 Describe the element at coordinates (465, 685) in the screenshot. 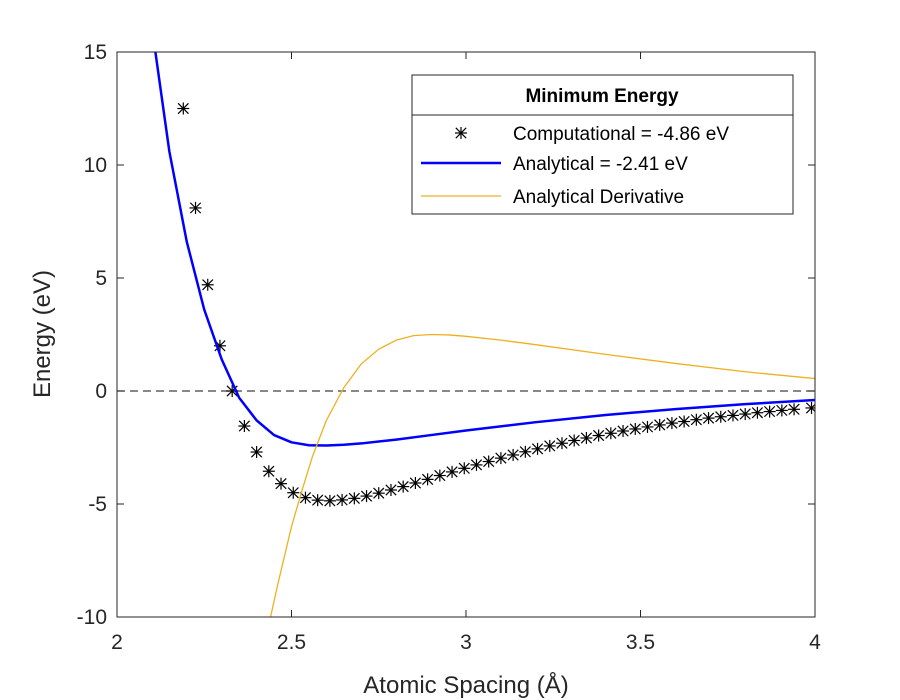

I see `x-axis-label: Atomic Spacing (Å)` at that location.